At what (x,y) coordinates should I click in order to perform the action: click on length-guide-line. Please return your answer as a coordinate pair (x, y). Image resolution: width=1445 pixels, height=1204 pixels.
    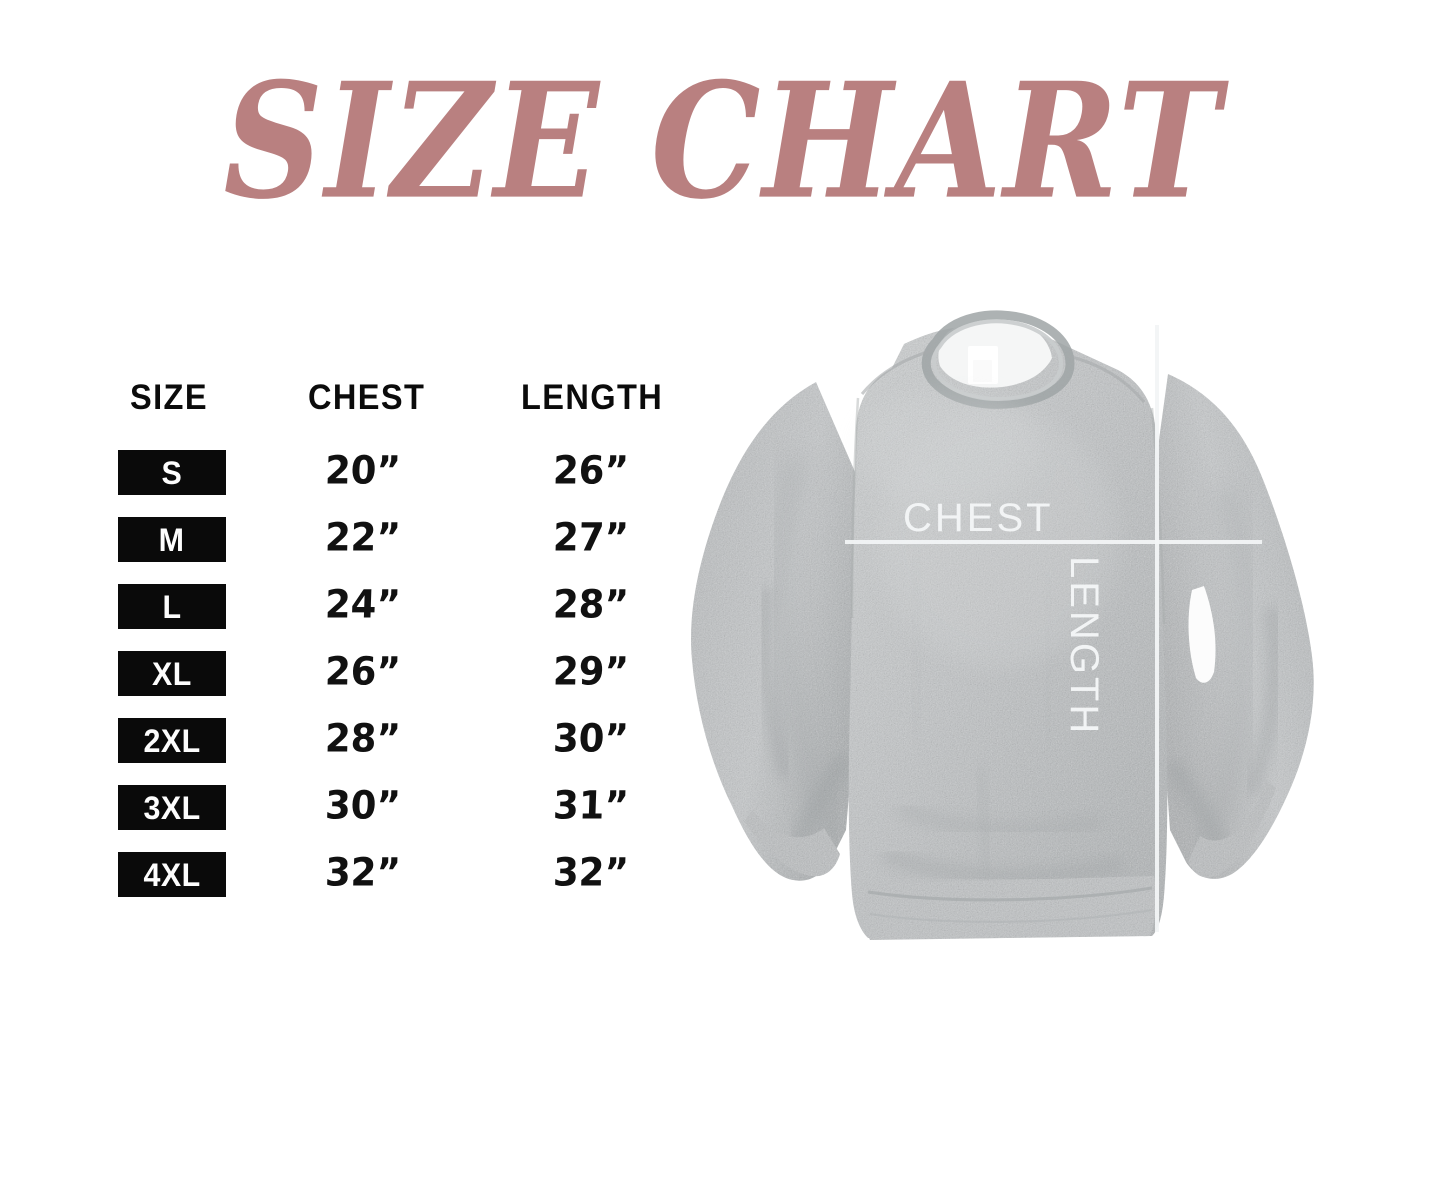
    Looking at the image, I should click on (1157, 628).